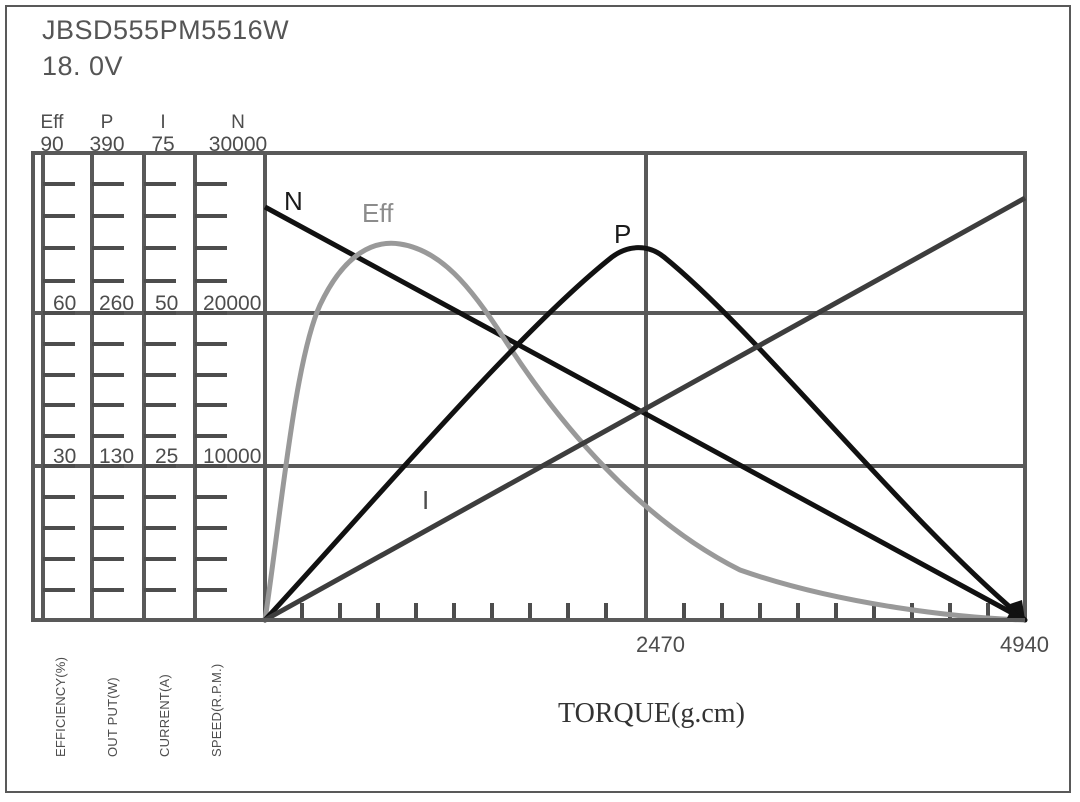  What do you see at coordinates (167, 303) in the screenshot?
I see `scale-value-i-50: 50` at bounding box center [167, 303].